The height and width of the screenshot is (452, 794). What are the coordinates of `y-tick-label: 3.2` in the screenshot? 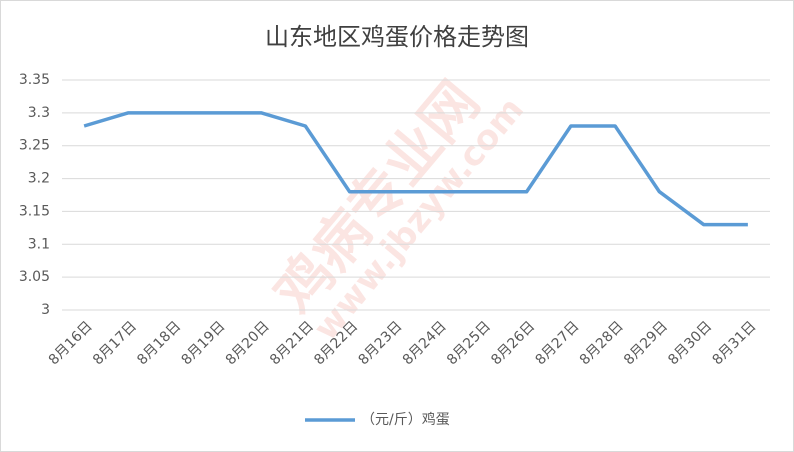 It's located at (39, 179).